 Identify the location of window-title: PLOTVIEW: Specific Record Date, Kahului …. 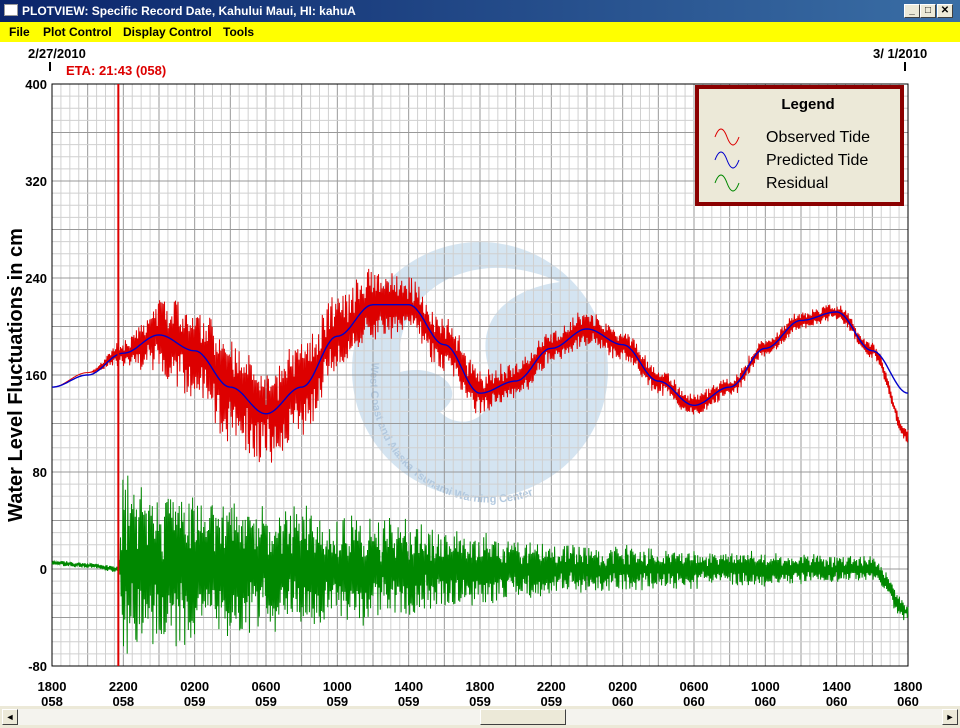
(189, 11).